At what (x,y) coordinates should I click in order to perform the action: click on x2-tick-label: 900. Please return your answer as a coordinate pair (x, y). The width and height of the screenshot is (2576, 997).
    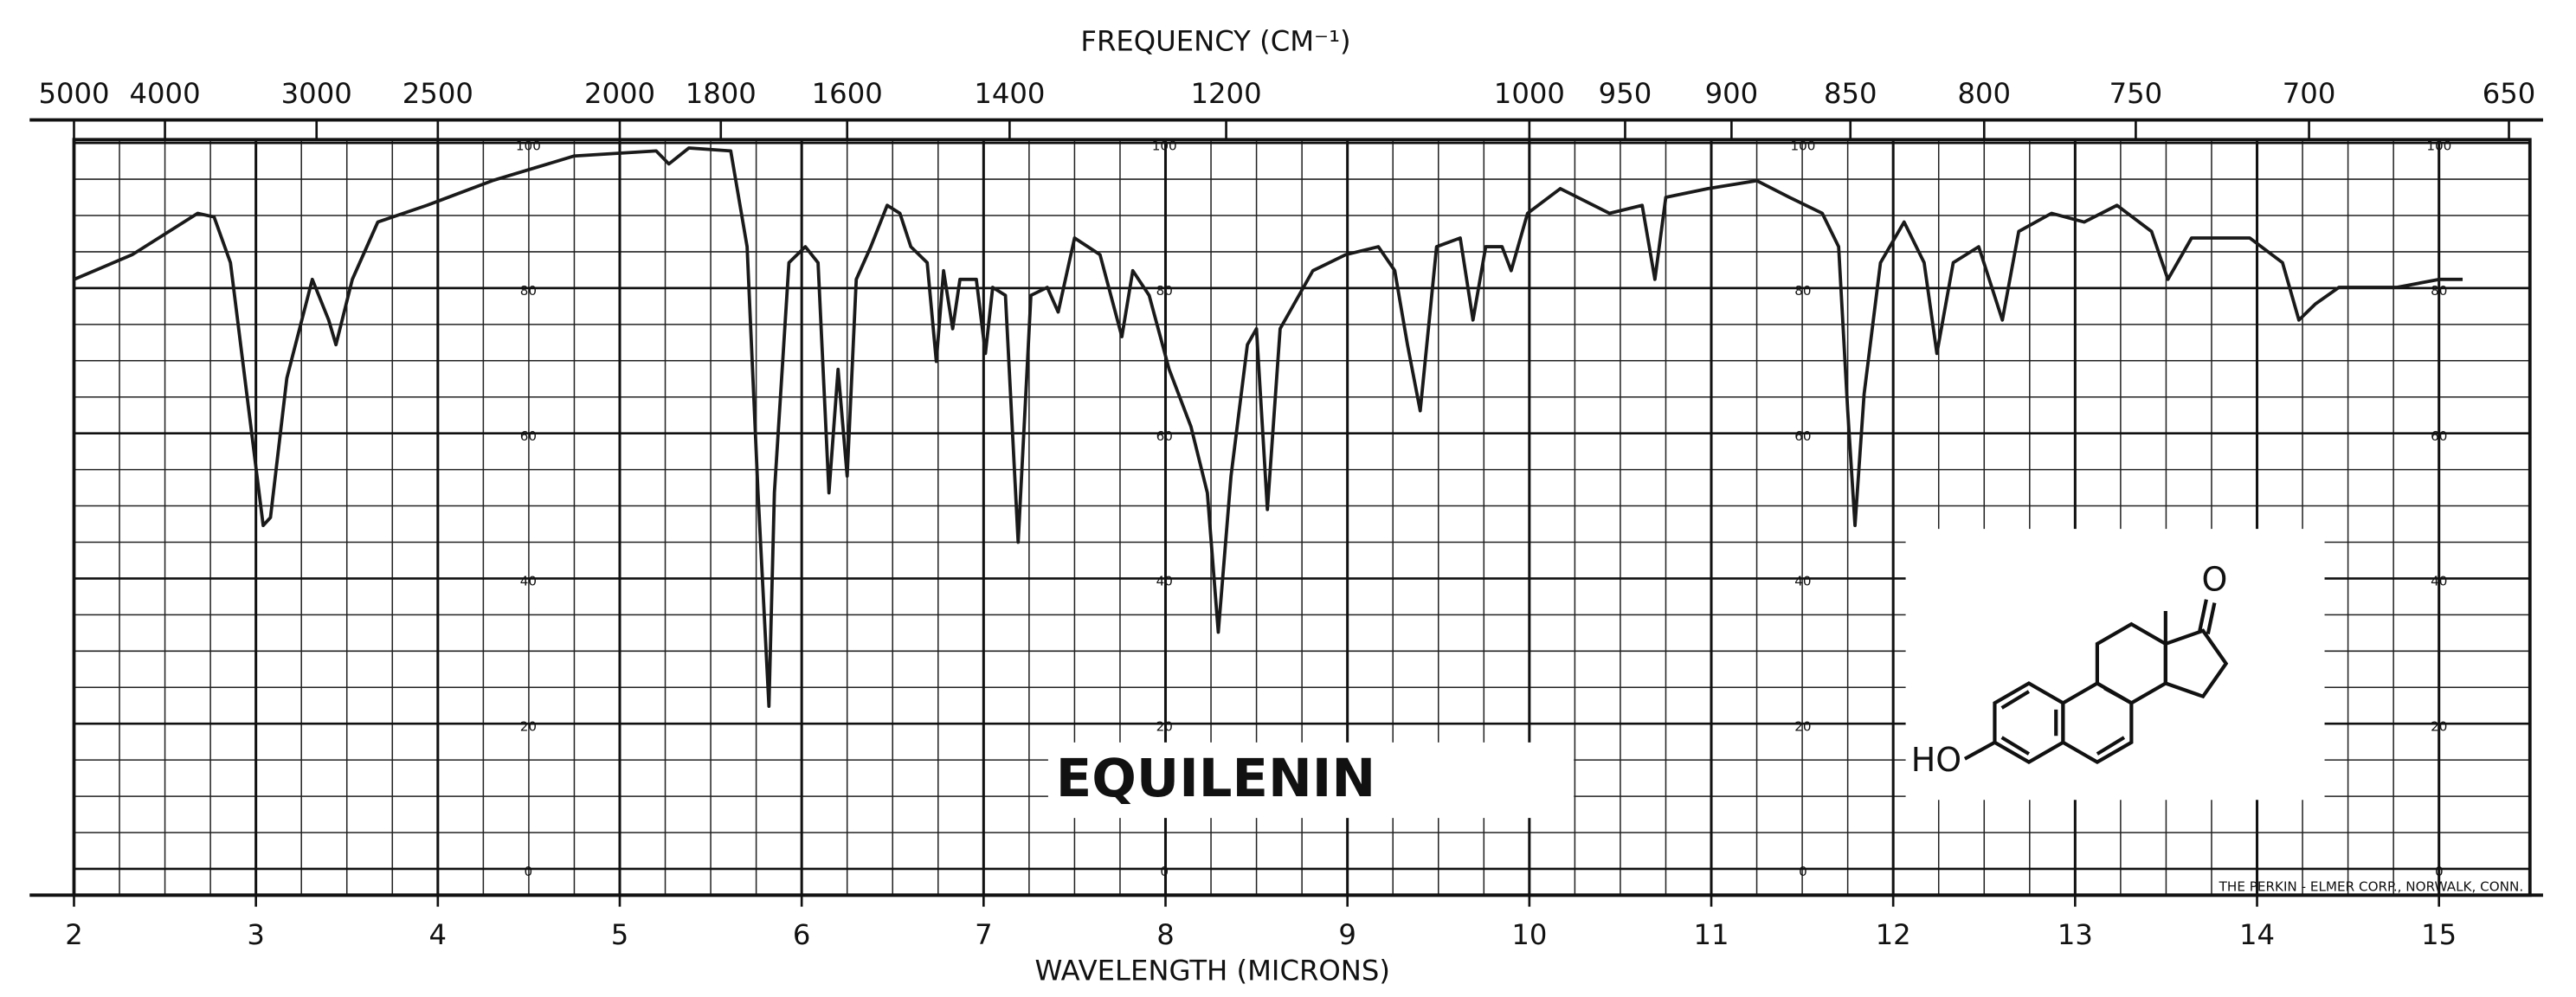
    Looking at the image, I should click on (1732, 93).